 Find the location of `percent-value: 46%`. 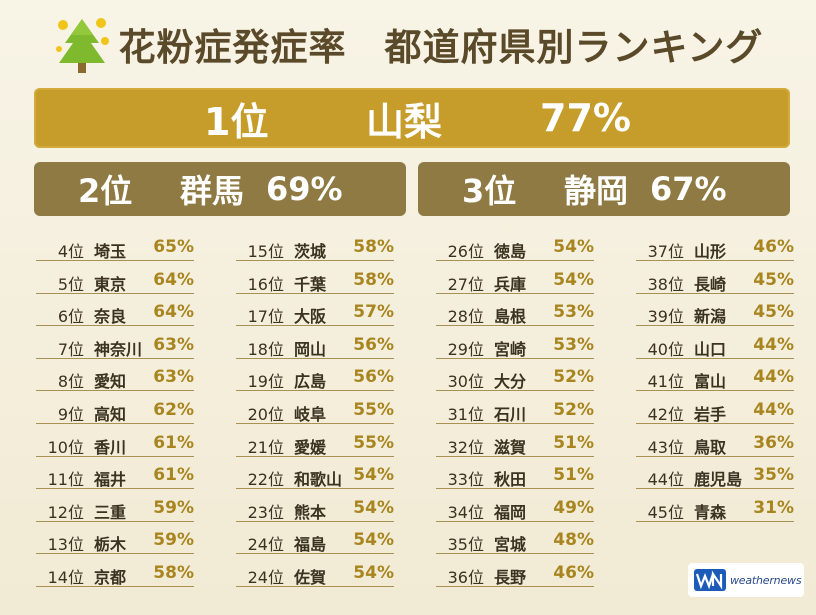

percent-value: 46% is located at coordinates (773, 247).